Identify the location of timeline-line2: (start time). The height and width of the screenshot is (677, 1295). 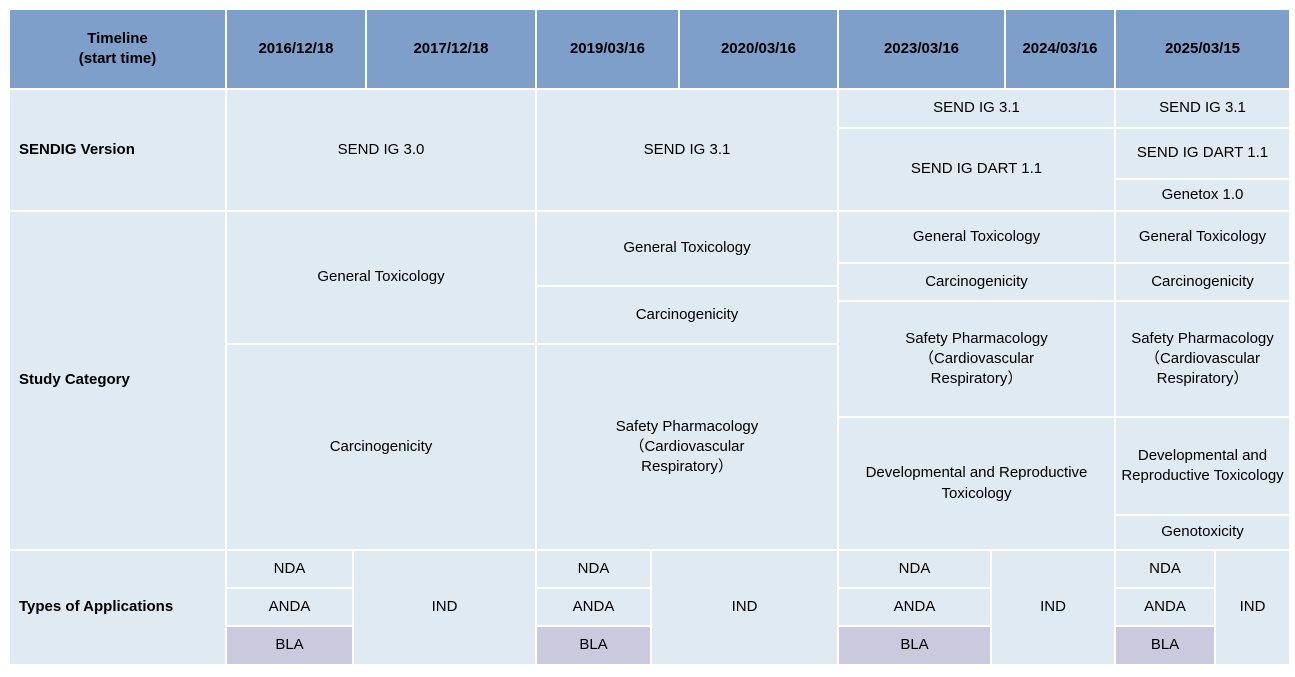
(117, 58).